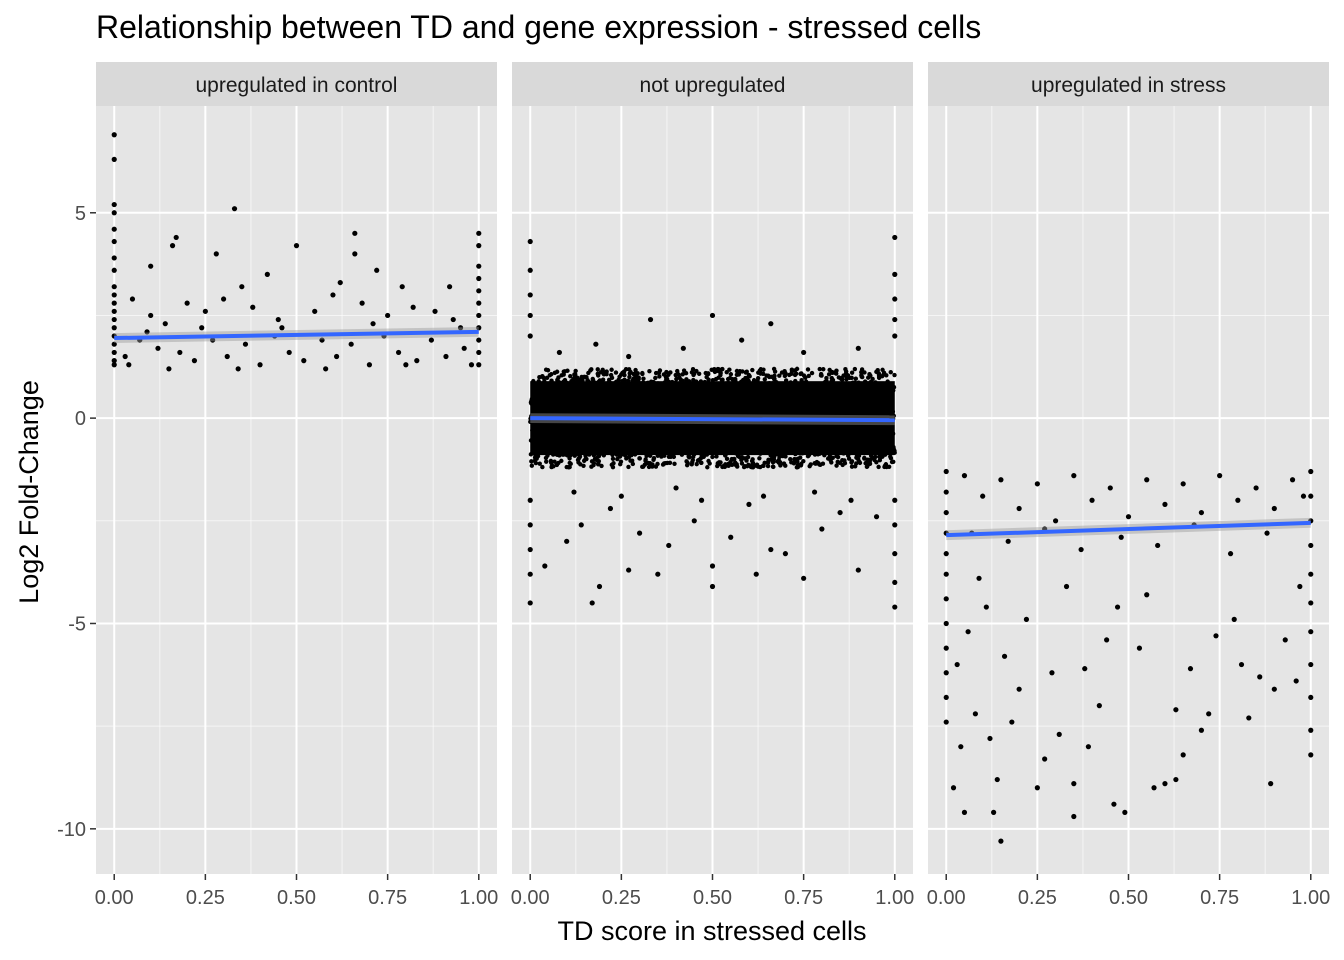 Image resolution: width=1344 pixels, height=960 pixels. I want to click on y-tick-label: -5, so click(77, 624).